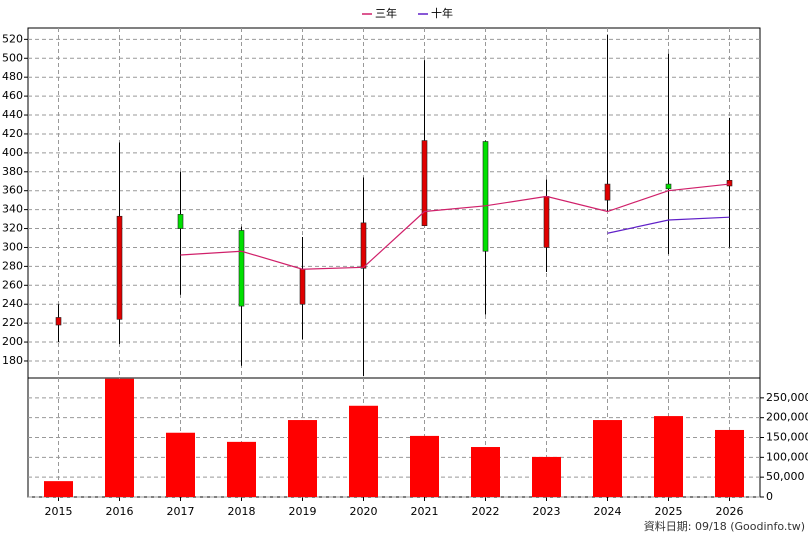 This screenshot has width=808, height=540. What do you see at coordinates (12, 171) in the screenshot?
I see `y-tick-label: 380` at bounding box center [12, 171].